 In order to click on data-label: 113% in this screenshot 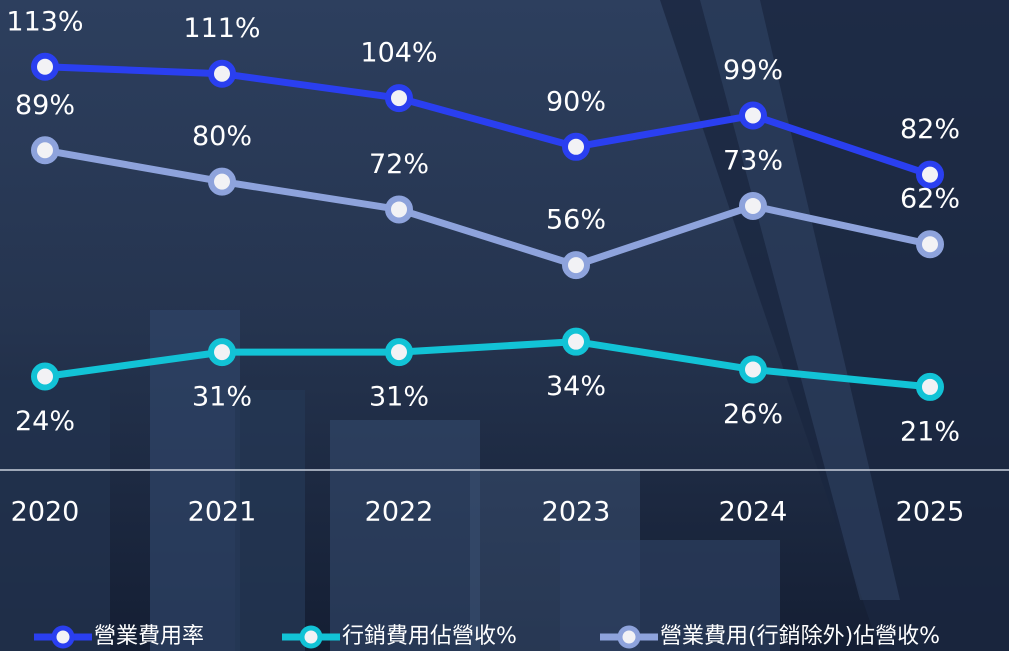, I will do `click(44, 21)`.